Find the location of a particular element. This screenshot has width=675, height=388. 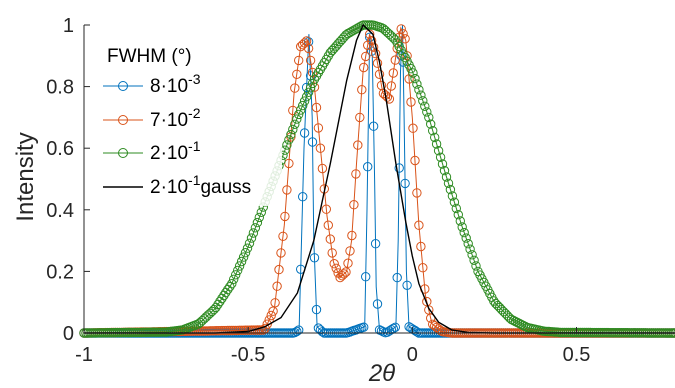

legend-swatch-marker is located at coordinates (123, 86).